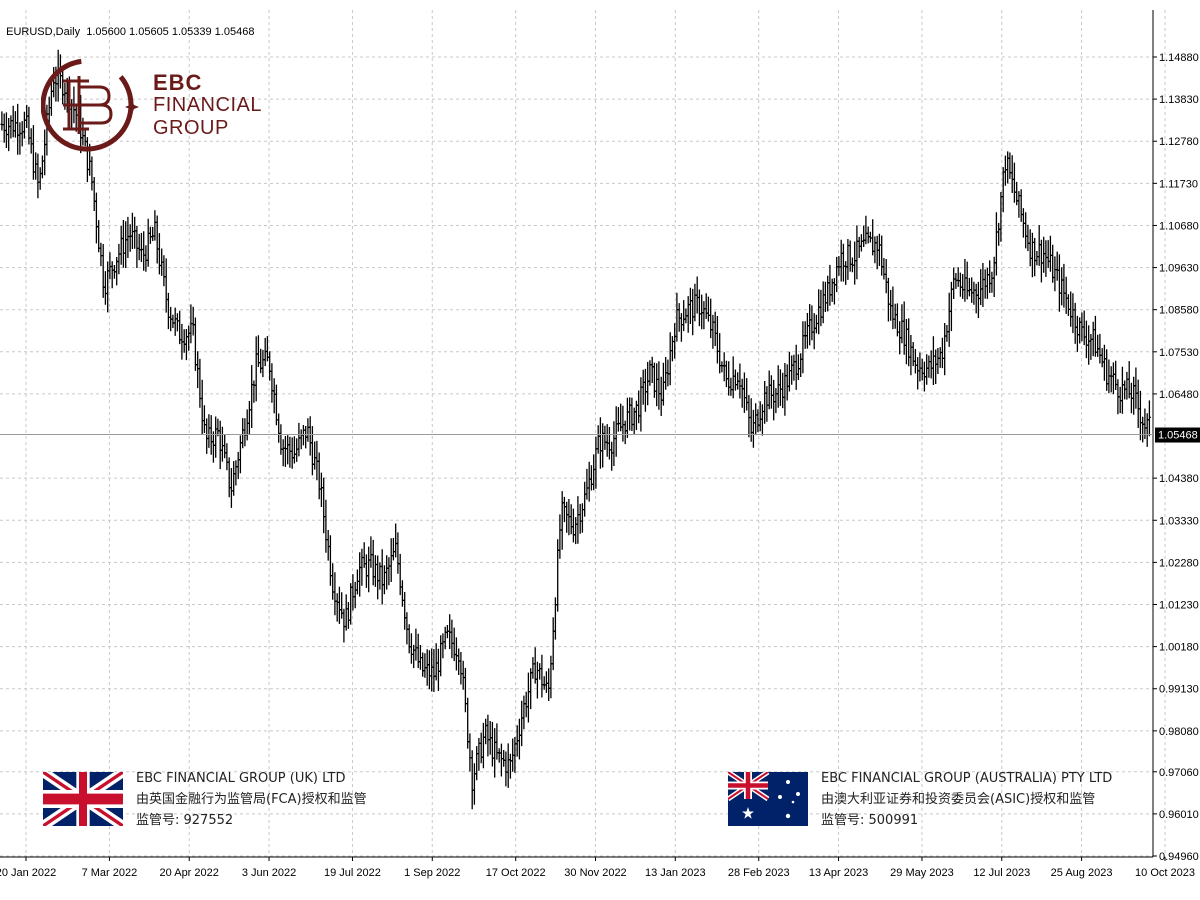 Image resolution: width=1200 pixels, height=900 pixels. I want to click on y-tick-label: 0.97060, so click(1179, 773).